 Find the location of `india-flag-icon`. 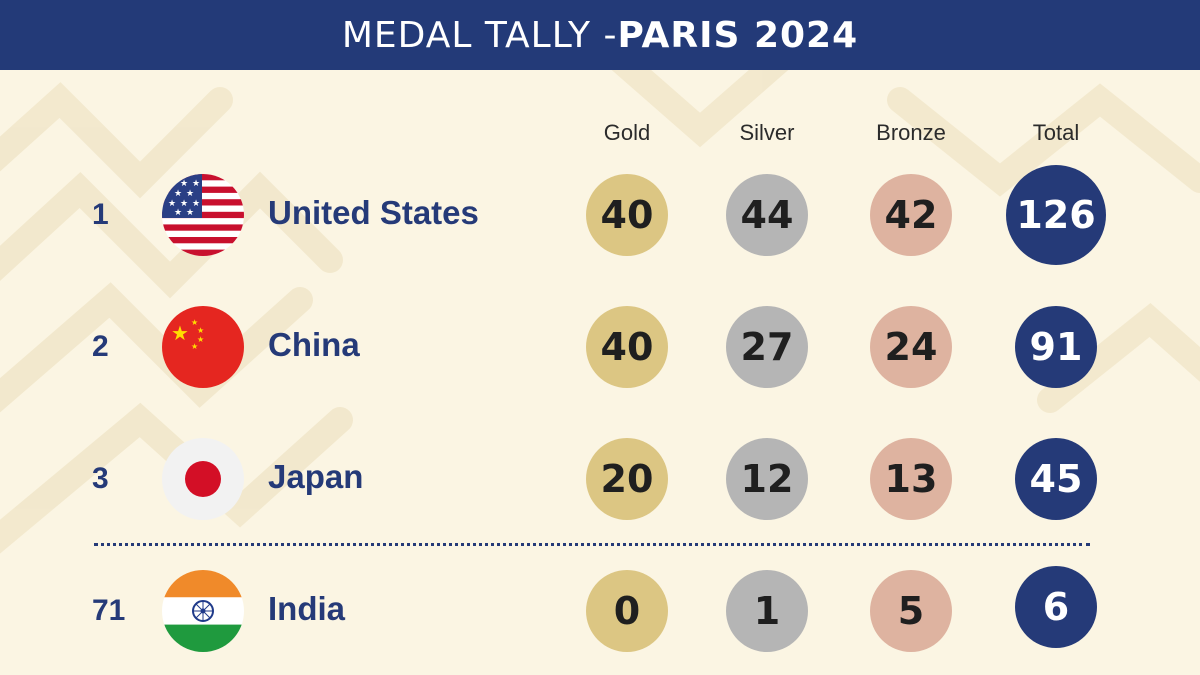

india-flag-icon is located at coordinates (203, 611).